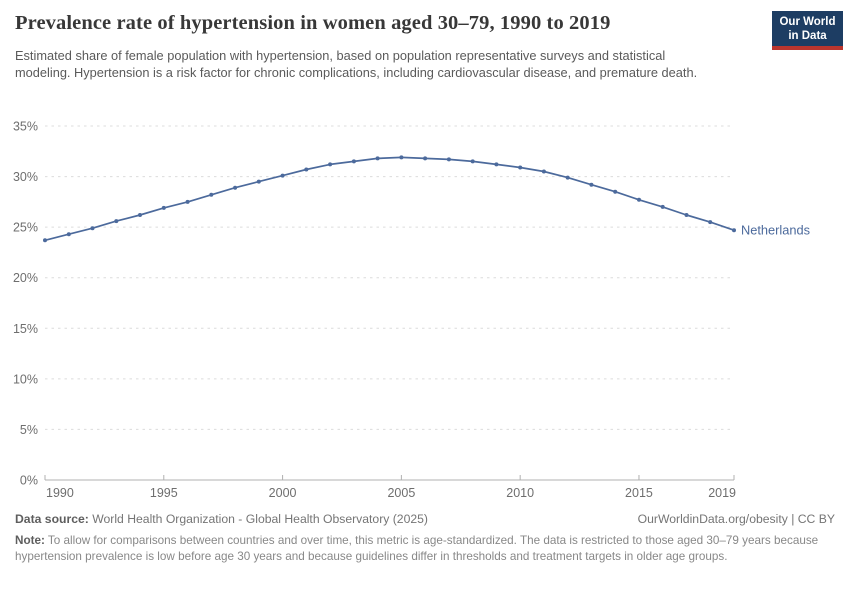 This screenshot has height=600, width=850. What do you see at coordinates (330, 164) in the screenshot?
I see `netherlands-point-2002` at bounding box center [330, 164].